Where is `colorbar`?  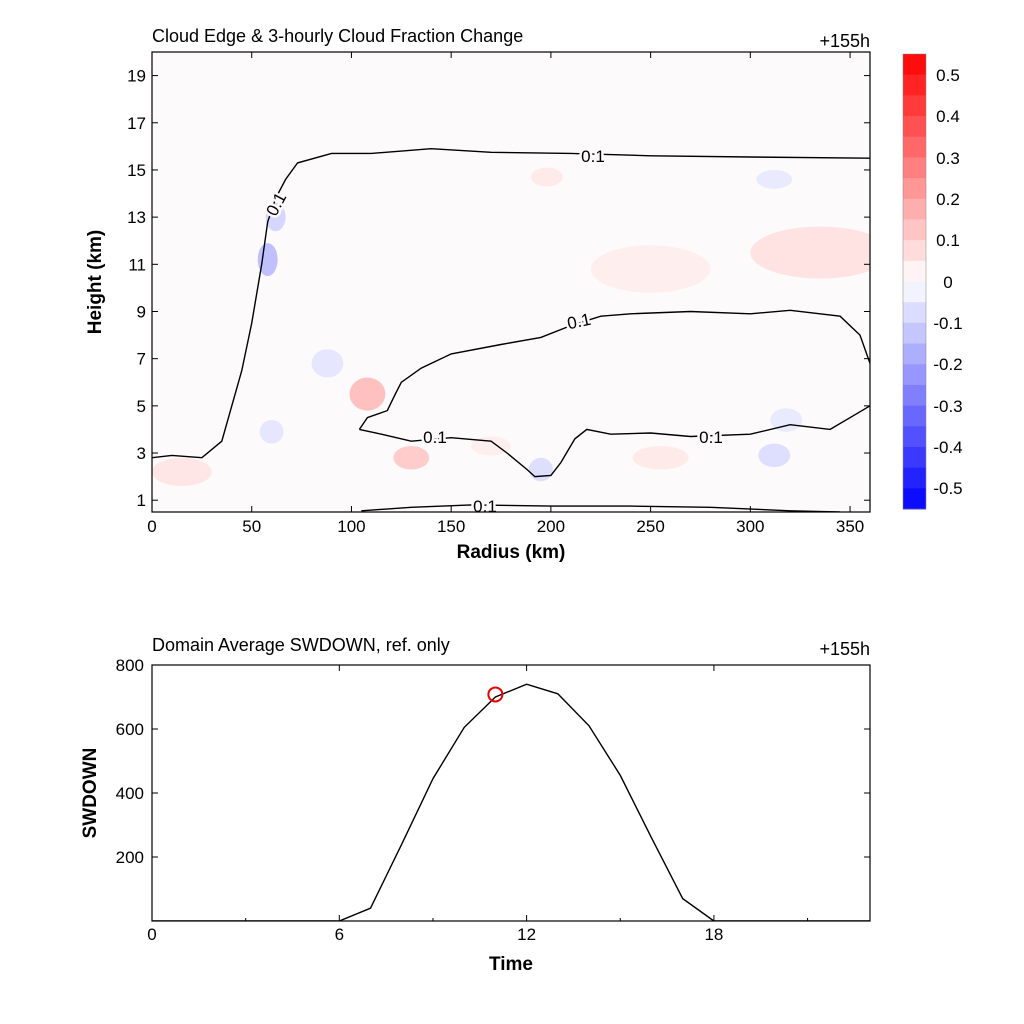 colorbar is located at coordinates (914, 281).